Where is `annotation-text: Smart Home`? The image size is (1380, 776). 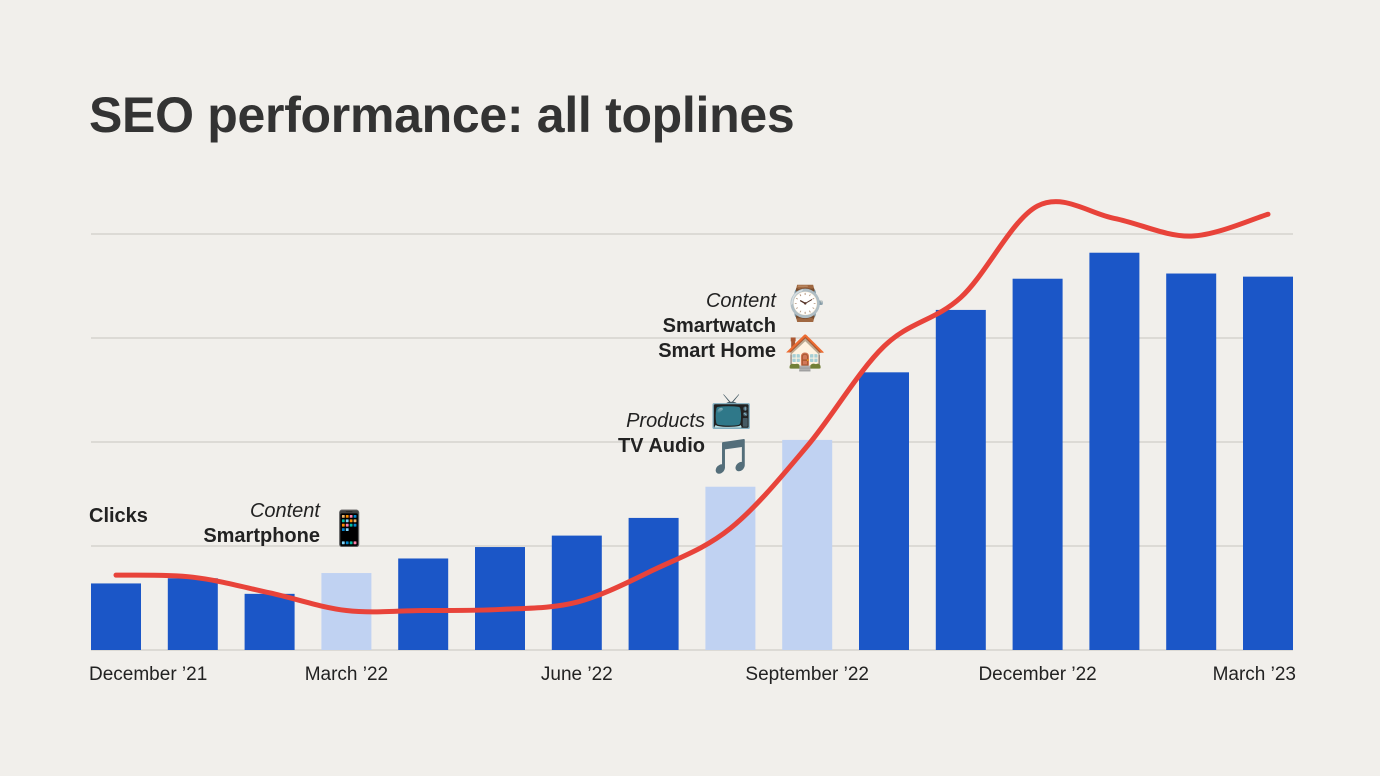
annotation-text: Smart Home is located at coordinates (717, 351).